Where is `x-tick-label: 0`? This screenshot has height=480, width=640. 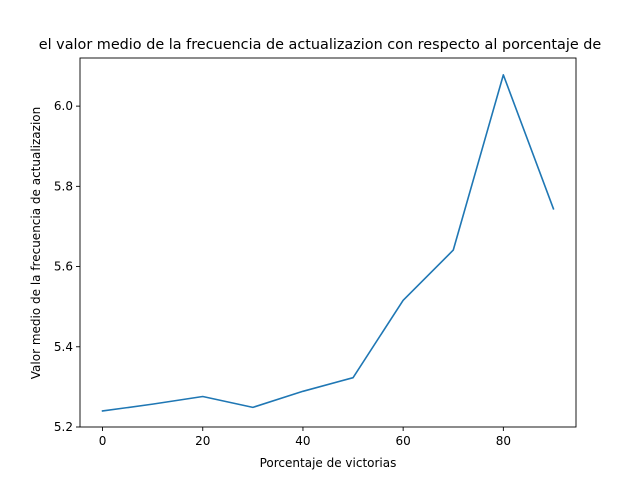
x-tick-label: 0 is located at coordinates (103, 441).